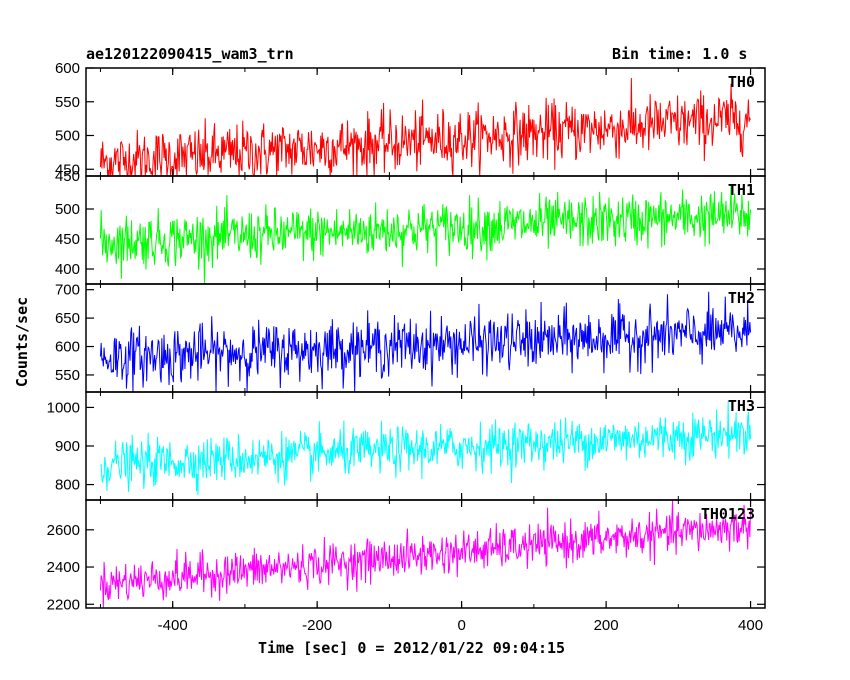  Describe the element at coordinates (461, 625) in the screenshot. I see `x-tick-label: 0` at that location.